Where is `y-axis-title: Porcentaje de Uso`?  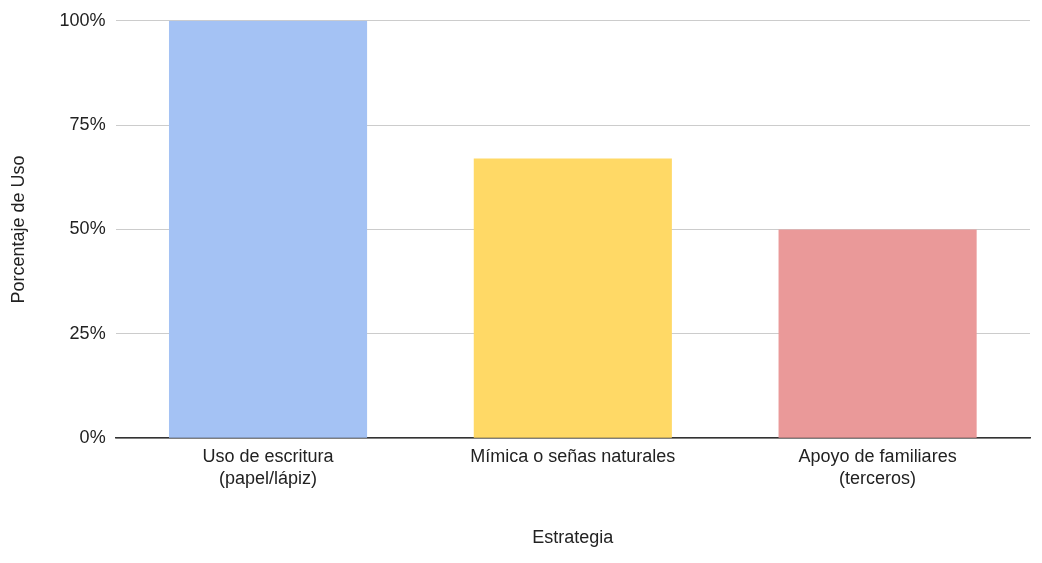
y-axis-title: Porcentaje de Uso is located at coordinates (17, 229).